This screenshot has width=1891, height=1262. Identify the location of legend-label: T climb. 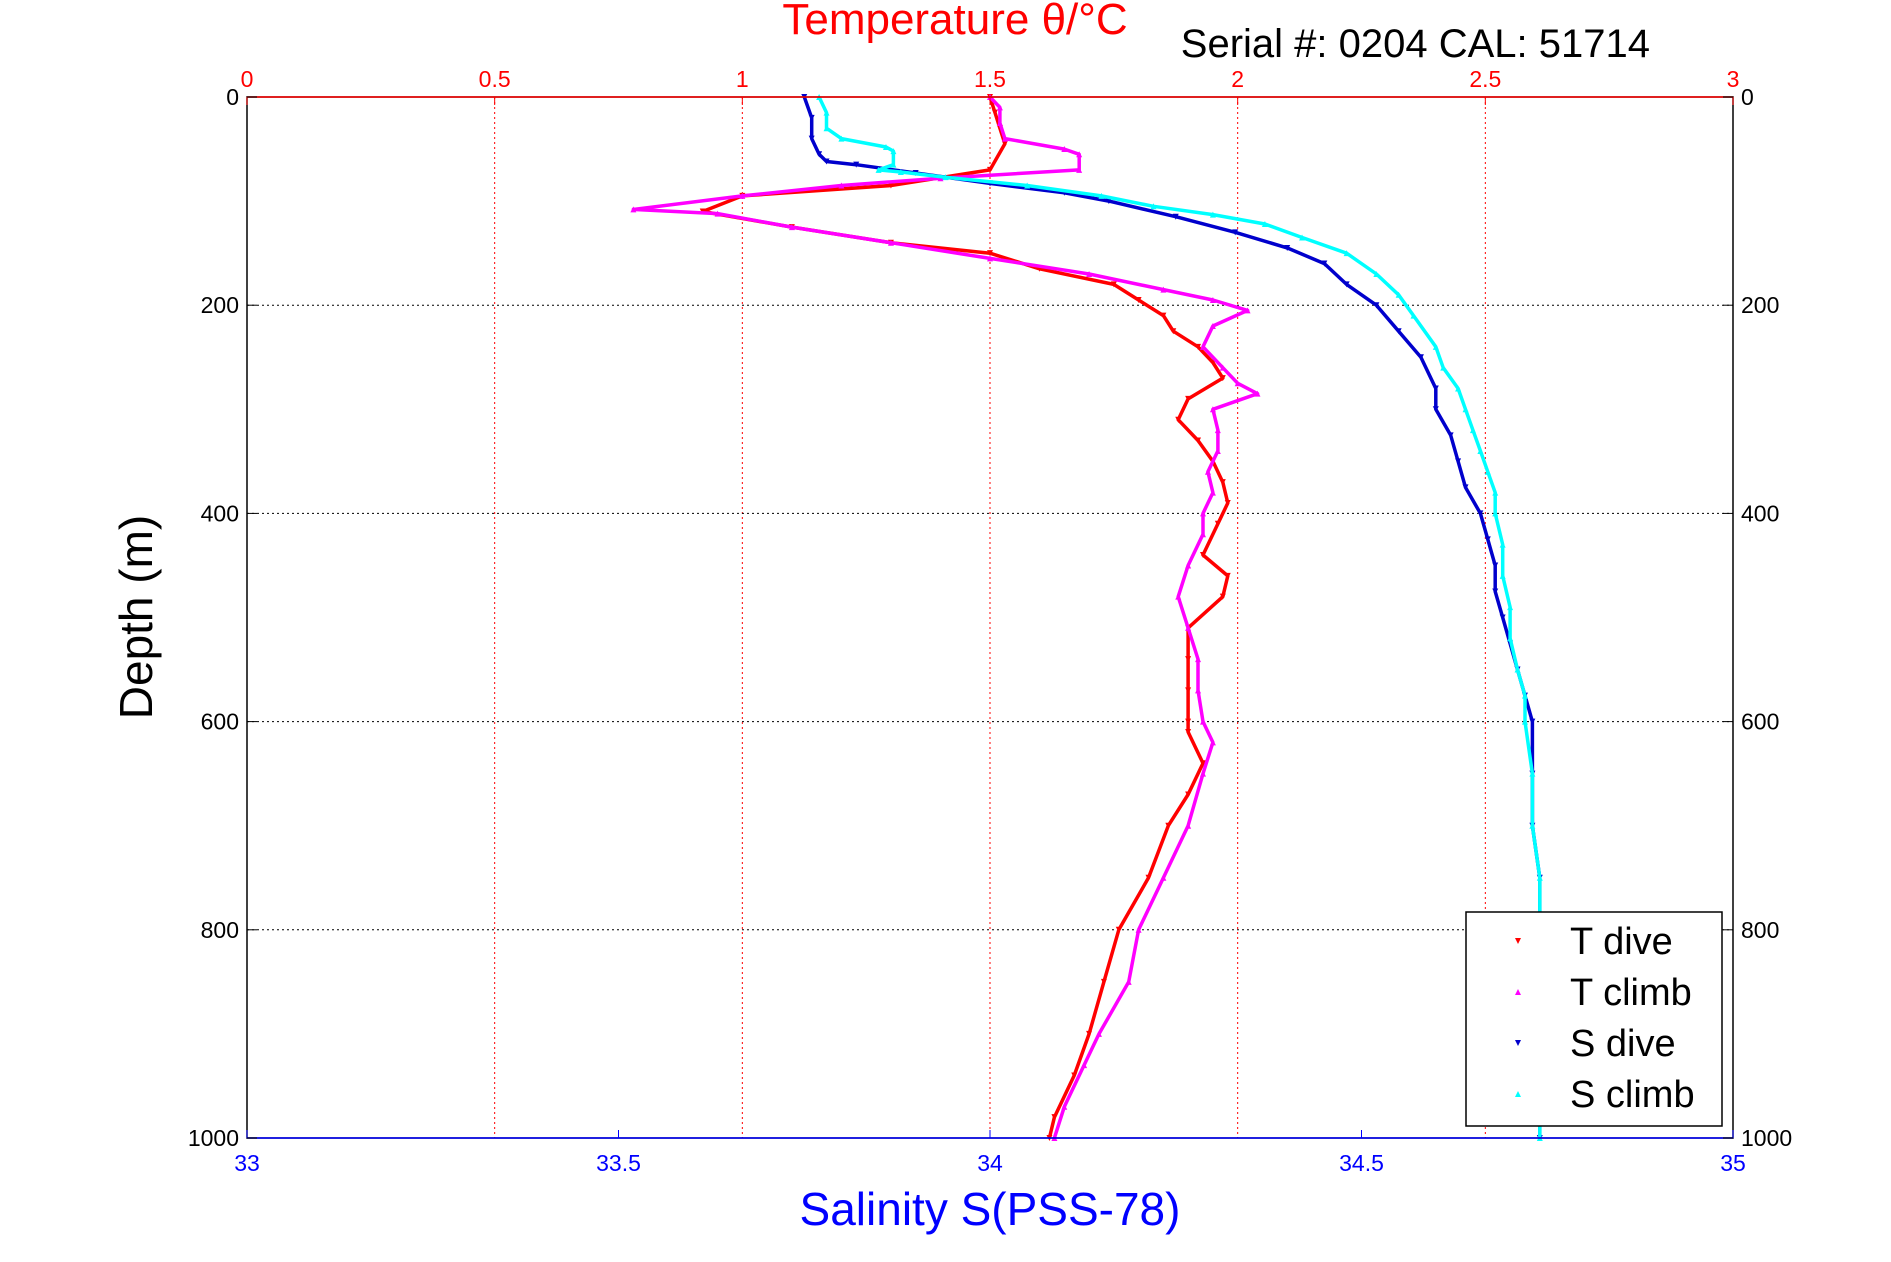
(1631, 993).